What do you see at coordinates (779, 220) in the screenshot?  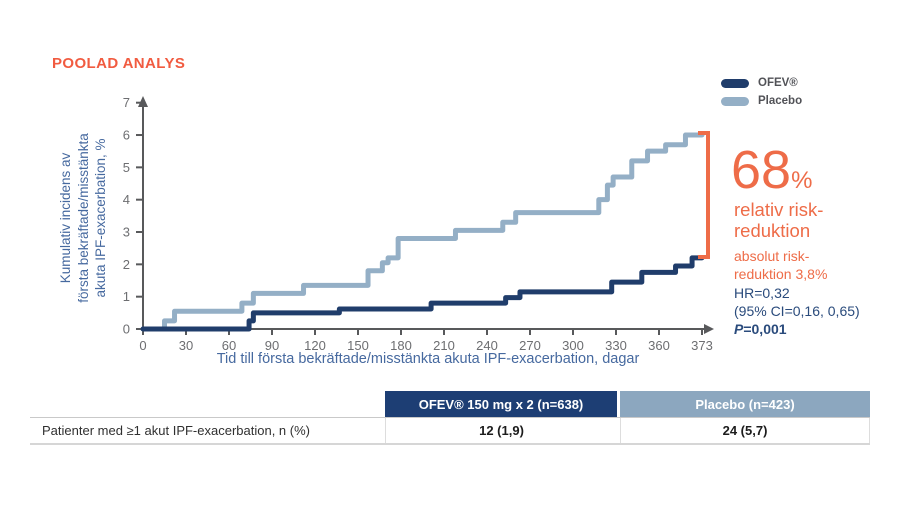 I see `relative-risk-reduction-label: relativ risk- reduktion` at bounding box center [779, 220].